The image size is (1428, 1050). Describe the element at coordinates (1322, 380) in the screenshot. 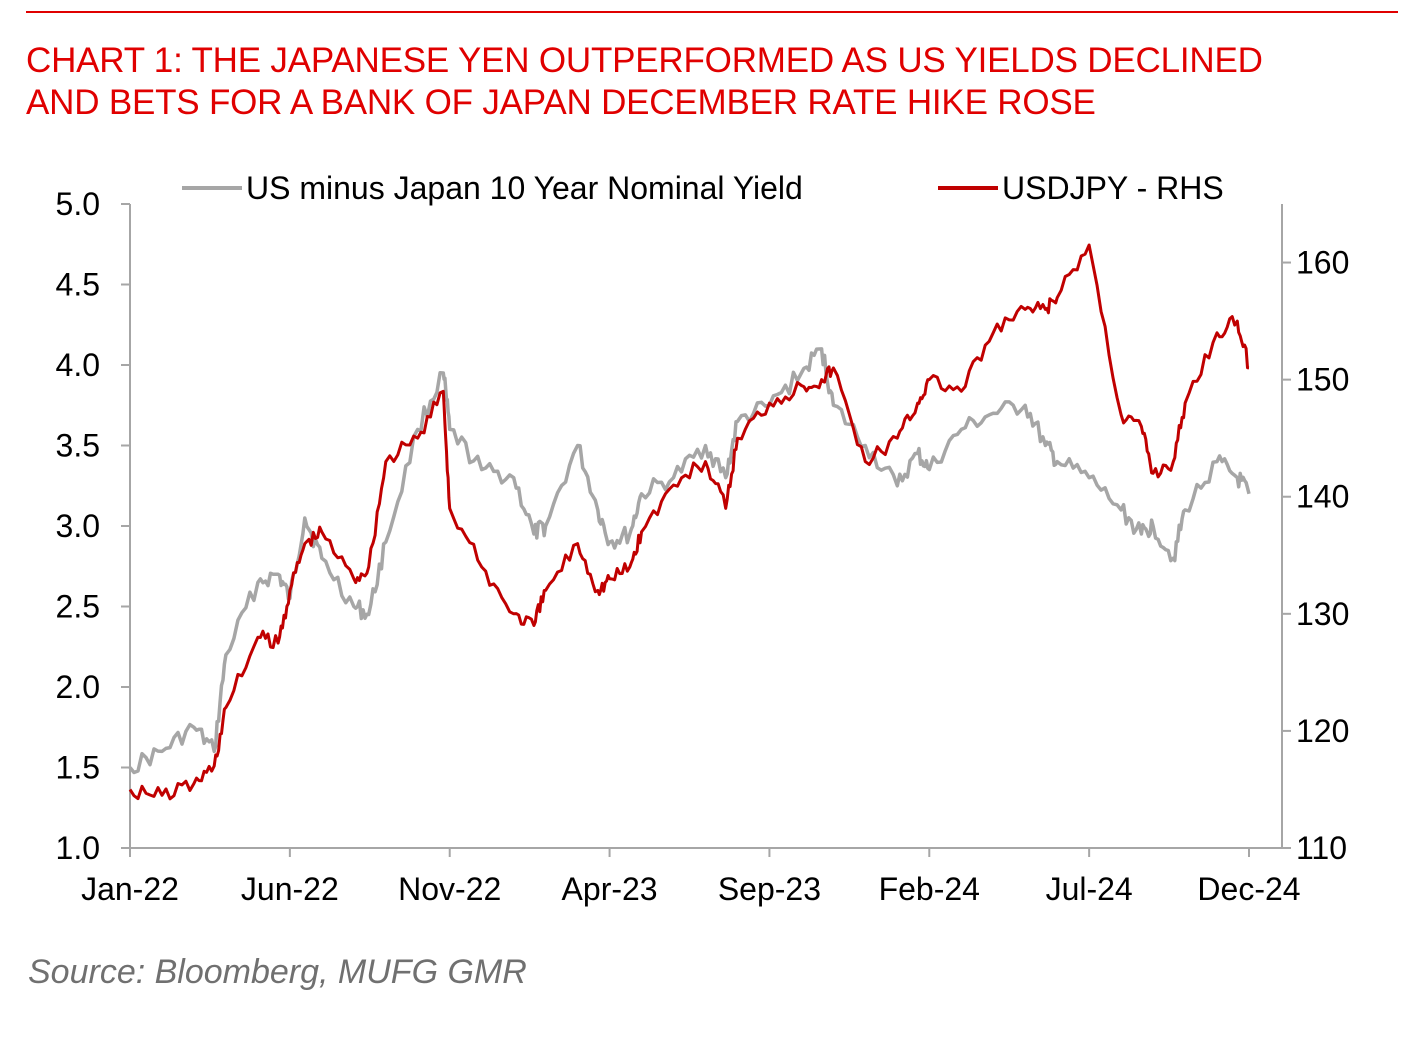

I see `right-tick-label: 150` at that location.